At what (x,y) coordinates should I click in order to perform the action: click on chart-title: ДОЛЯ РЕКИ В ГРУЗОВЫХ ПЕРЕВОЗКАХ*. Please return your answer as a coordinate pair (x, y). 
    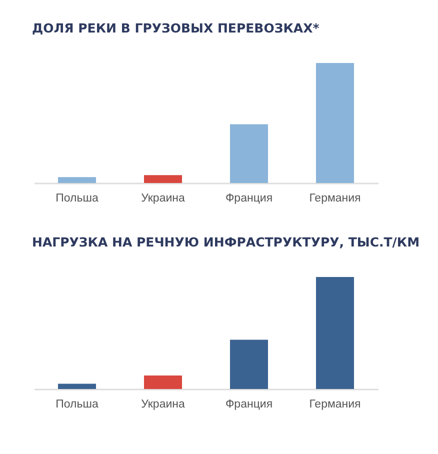
    Looking at the image, I should click on (176, 28).